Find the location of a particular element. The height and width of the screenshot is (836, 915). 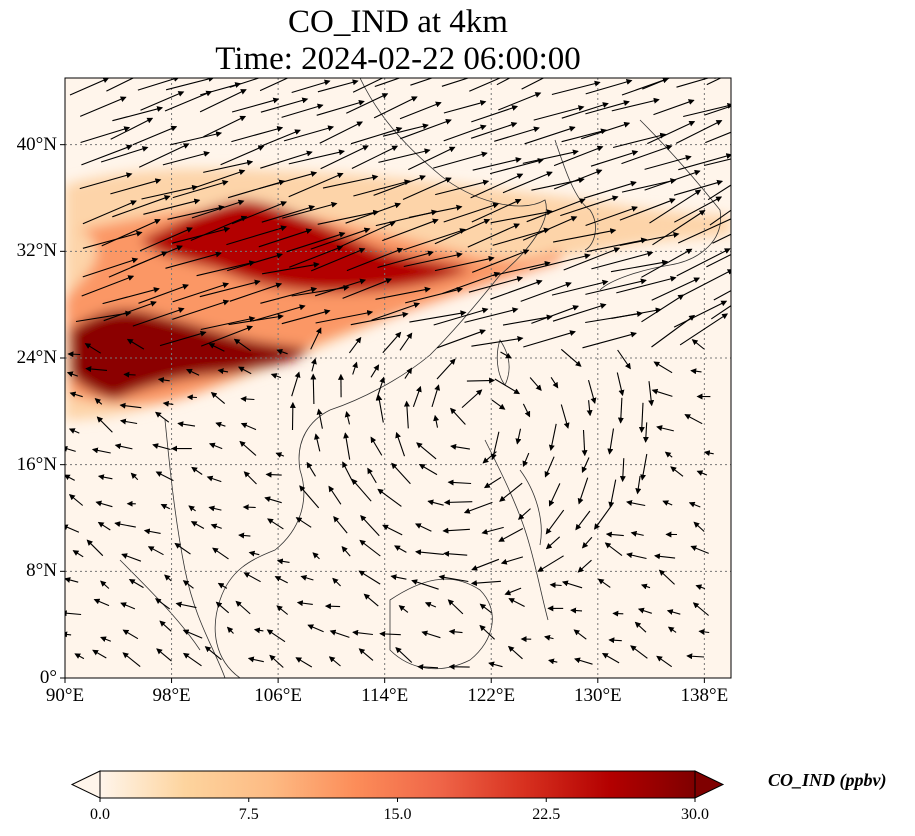

colorbar-tick-label: 7.5 is located at coordinates (248, 814).